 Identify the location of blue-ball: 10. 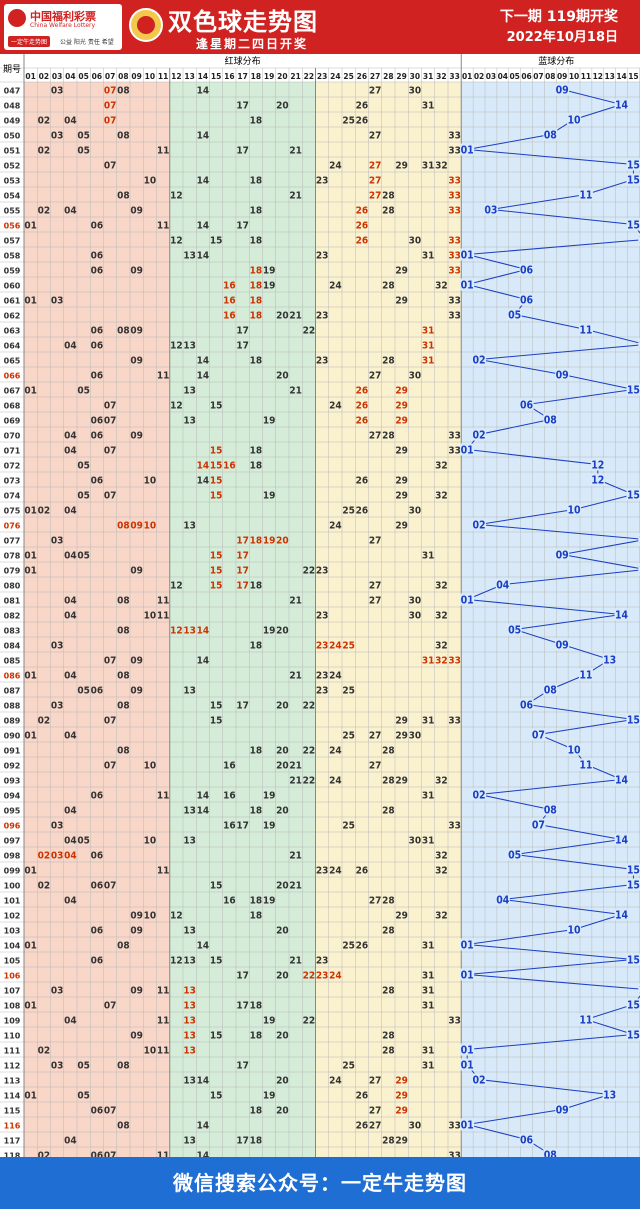
(574, 511).